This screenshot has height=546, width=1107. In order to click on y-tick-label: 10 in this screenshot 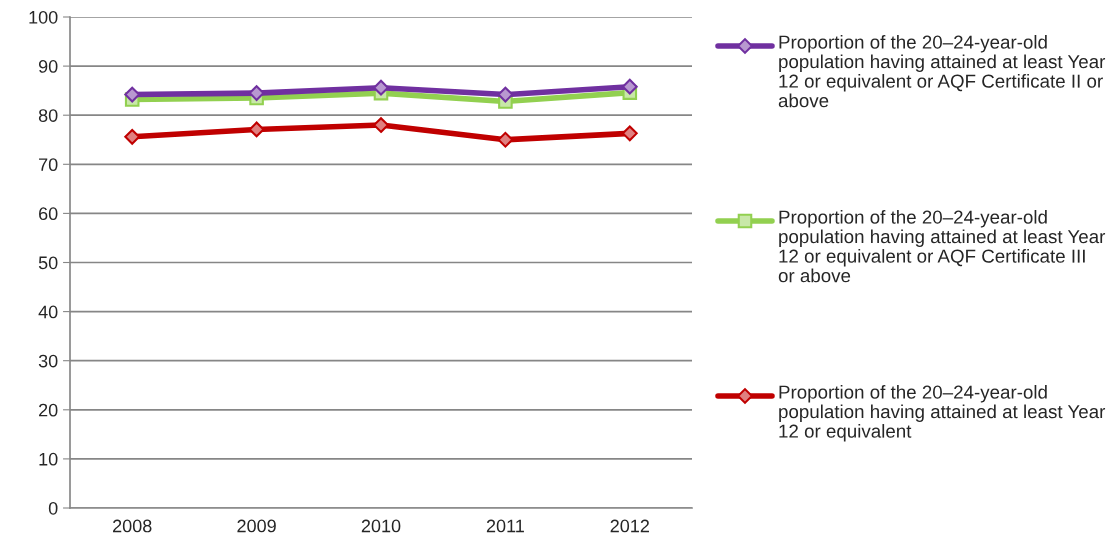, I will do `click(48, 459)`.